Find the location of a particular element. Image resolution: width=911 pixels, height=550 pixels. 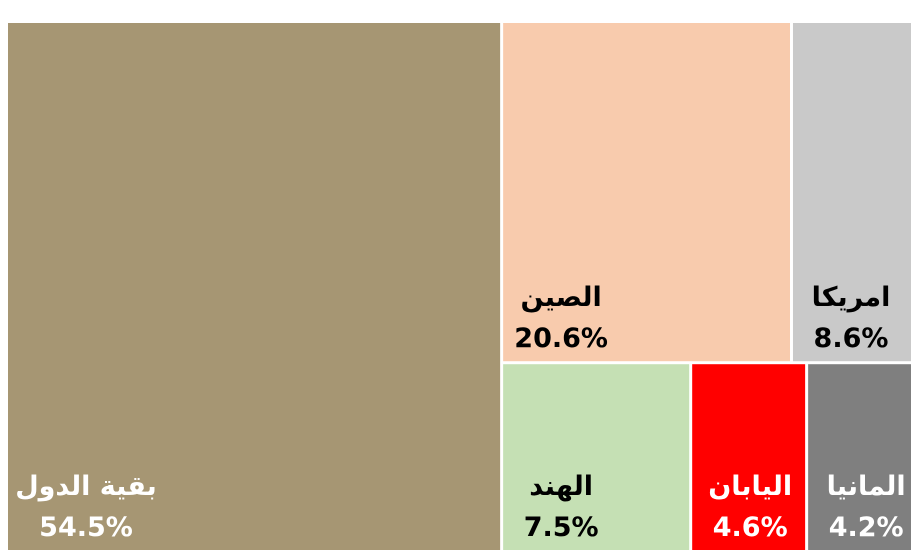

tile-label: الصين is located at coordinates (560, 297).